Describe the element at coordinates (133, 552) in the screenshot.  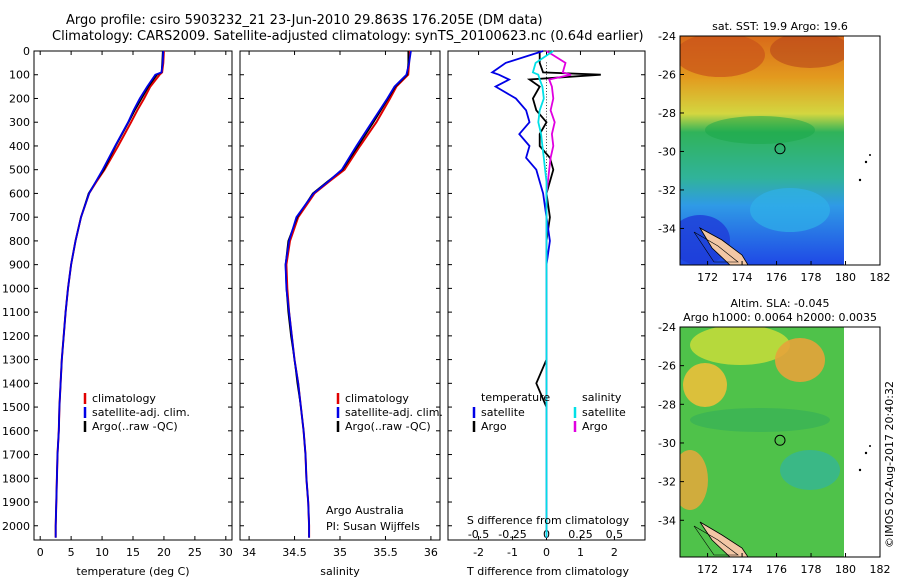
I see `x-tick-label: 15` at that location.